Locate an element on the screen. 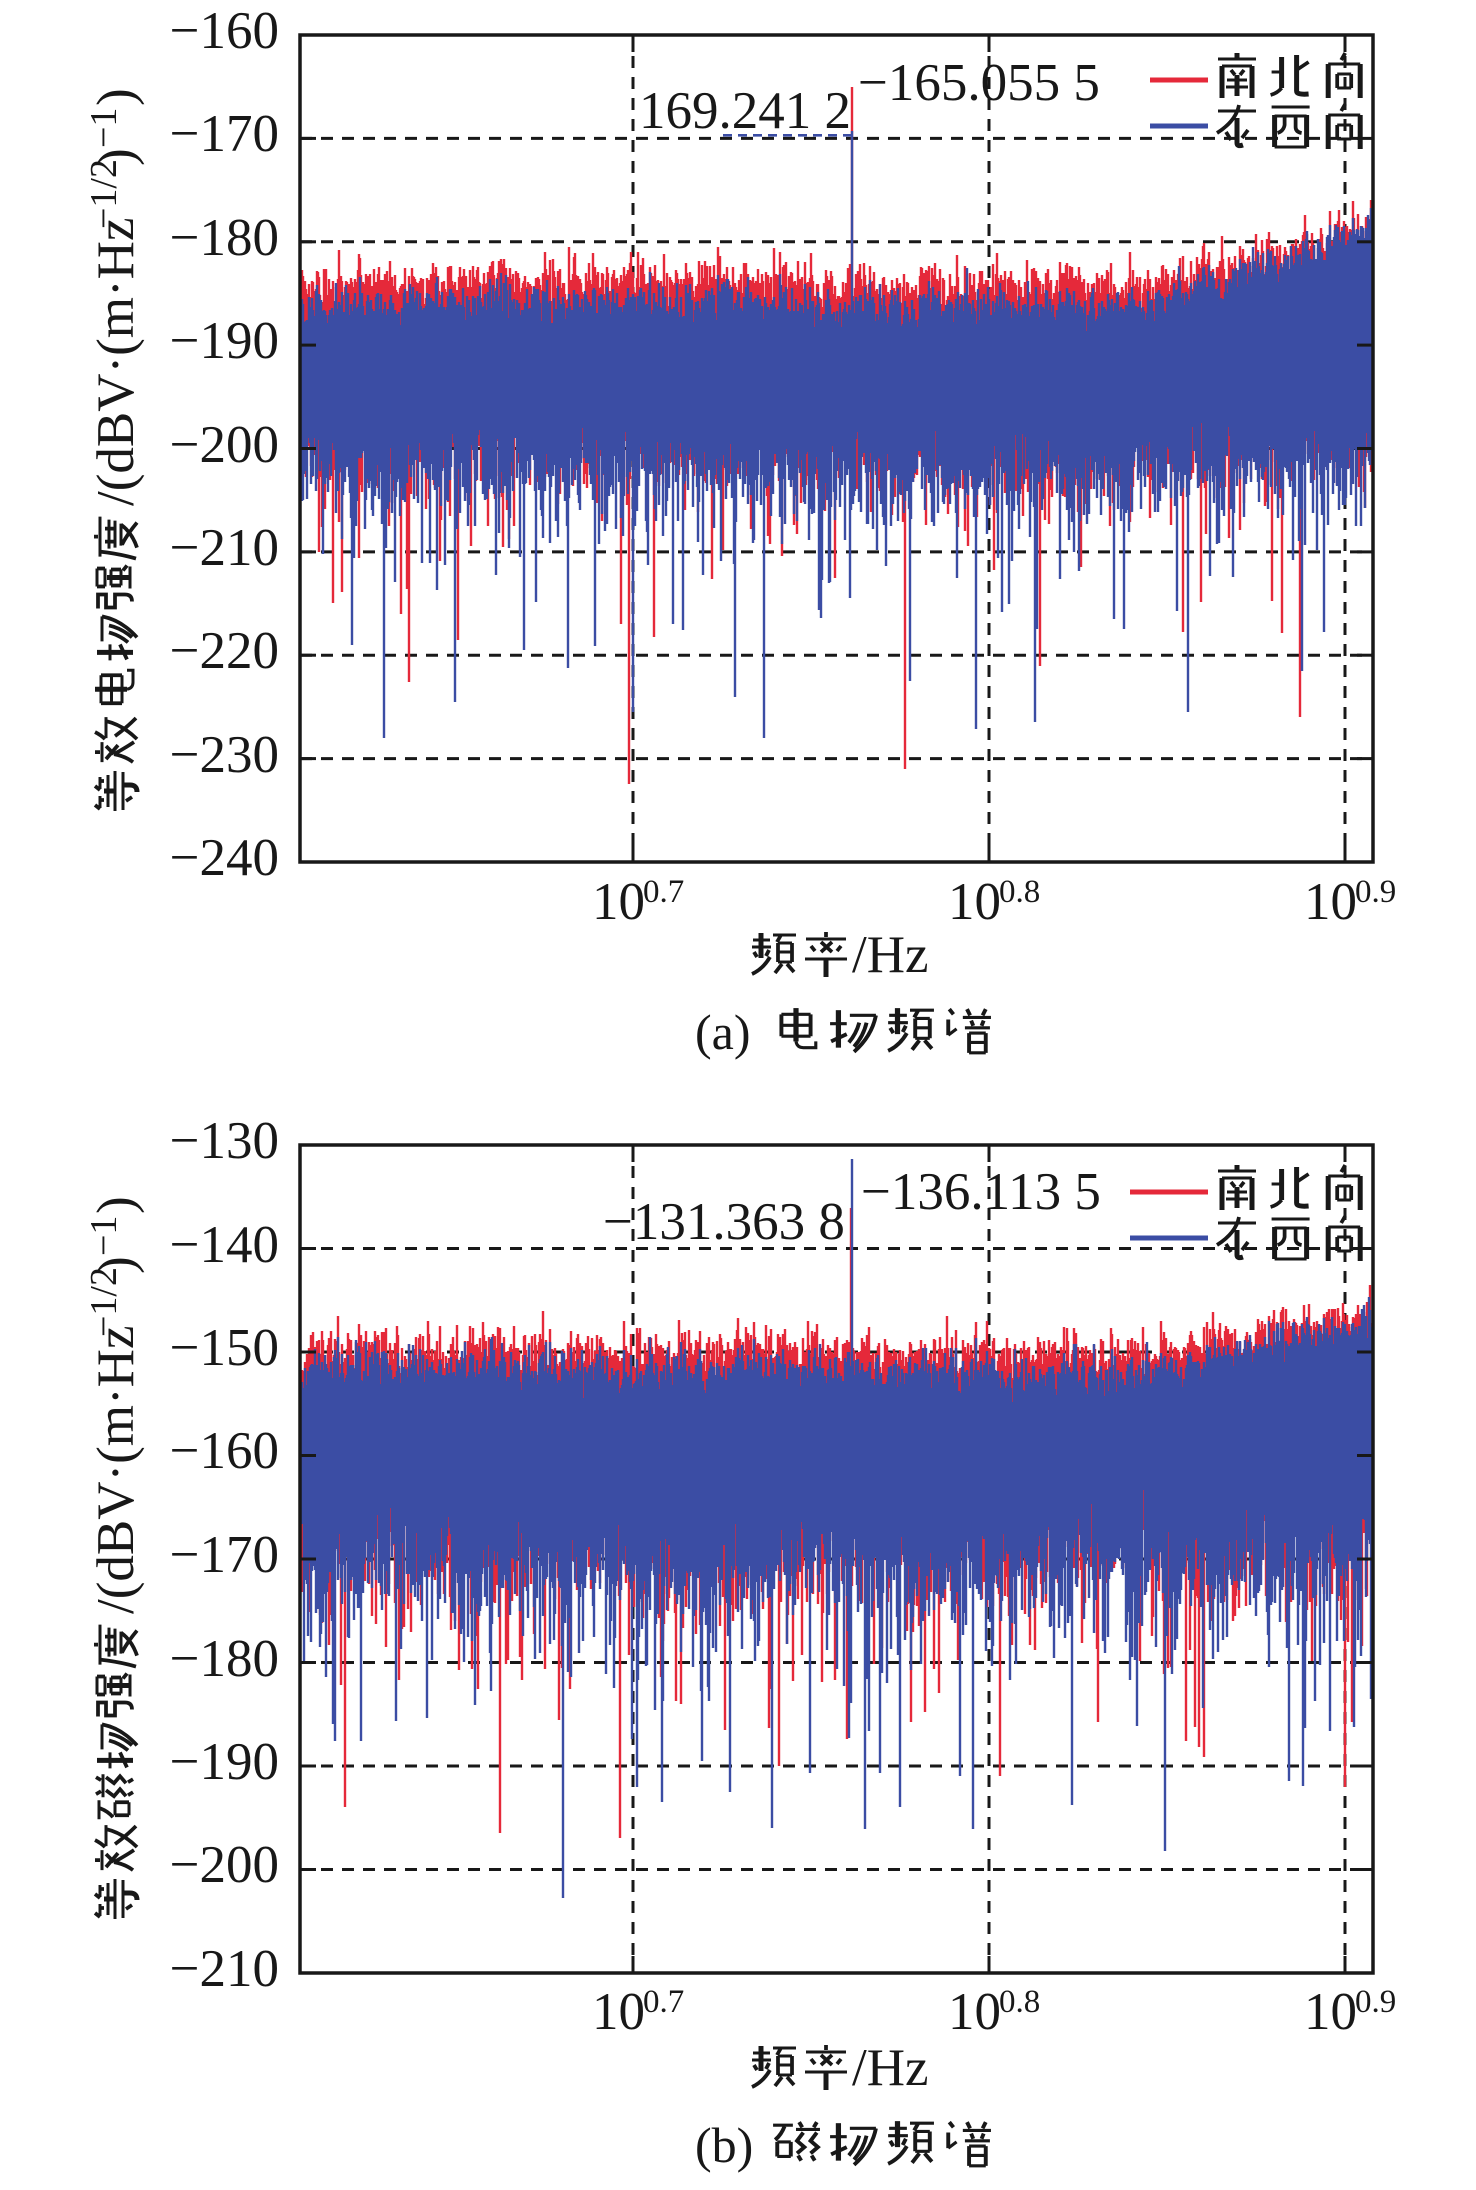 The width and height of the screenshot is (1476, 2190). svg-text: (a) is located at coordinates (723, 1032).